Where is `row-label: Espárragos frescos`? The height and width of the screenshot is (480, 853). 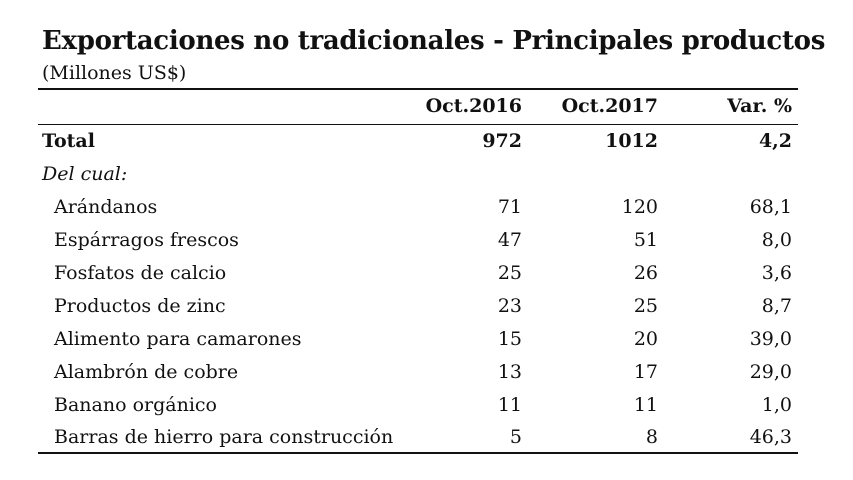
row-label: Espárragos frescos is located at coordinates (146, 240).